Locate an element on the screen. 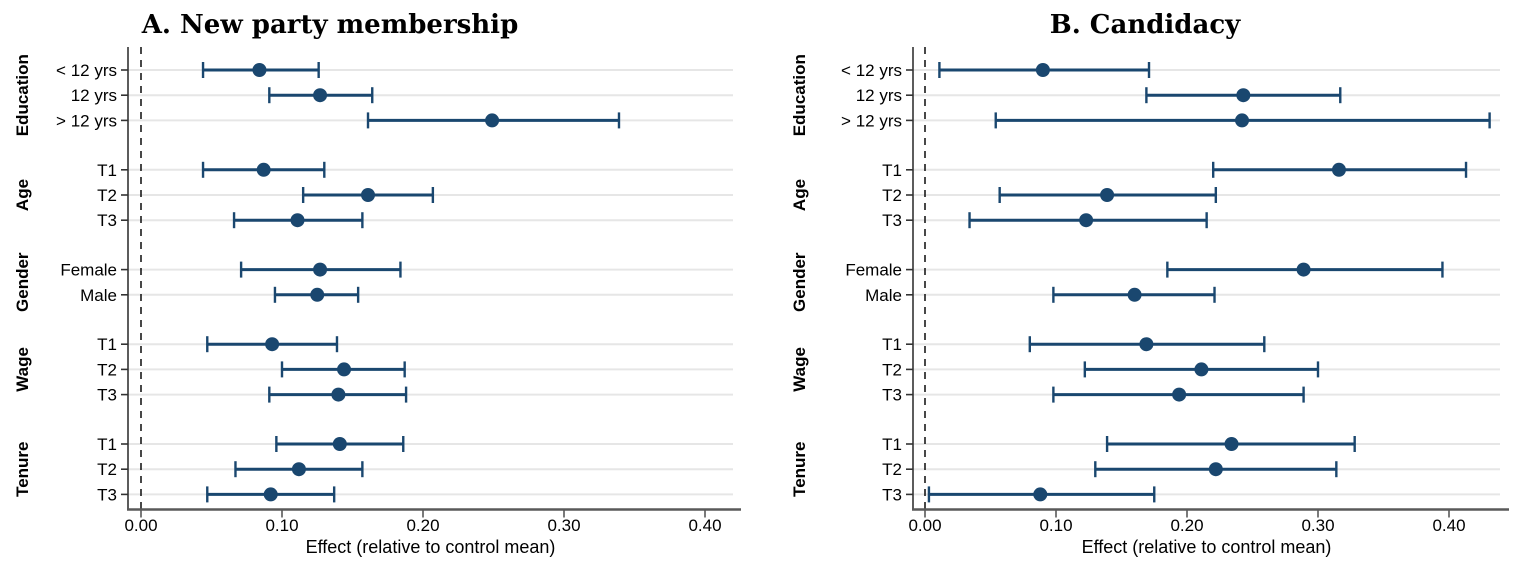  panel-a-title: A. New party membership is located at coordinates (330, 25).